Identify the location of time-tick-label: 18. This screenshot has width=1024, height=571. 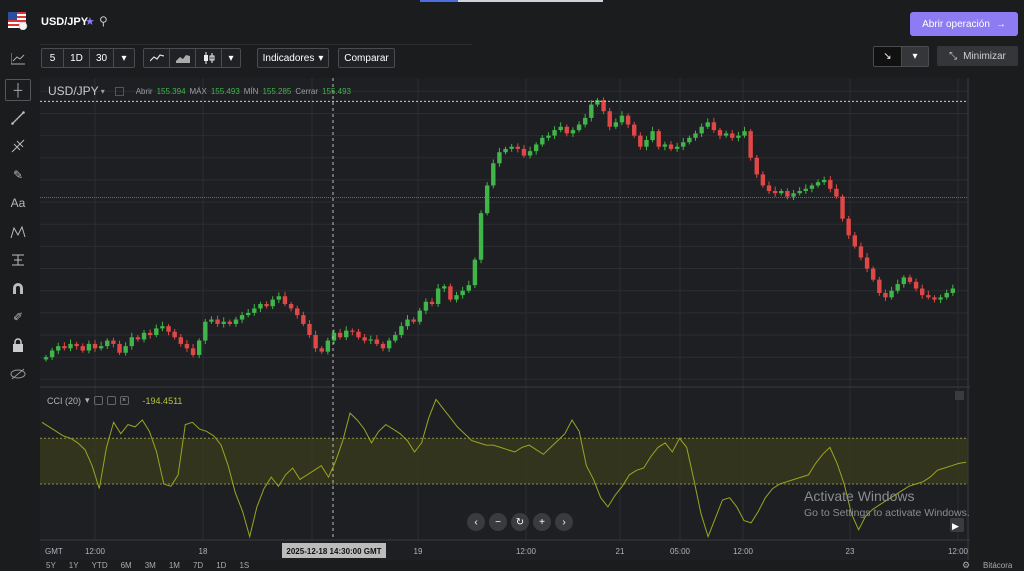
(203, 551).